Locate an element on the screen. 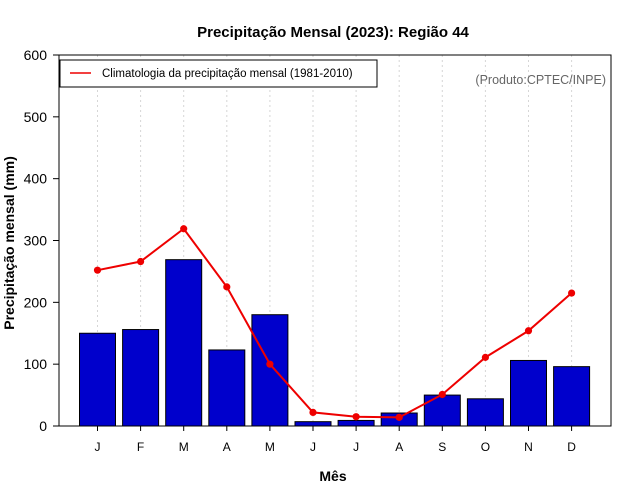 The image size is (640, 500). y-tick-label: 400 is located at coordinates (36, 179).